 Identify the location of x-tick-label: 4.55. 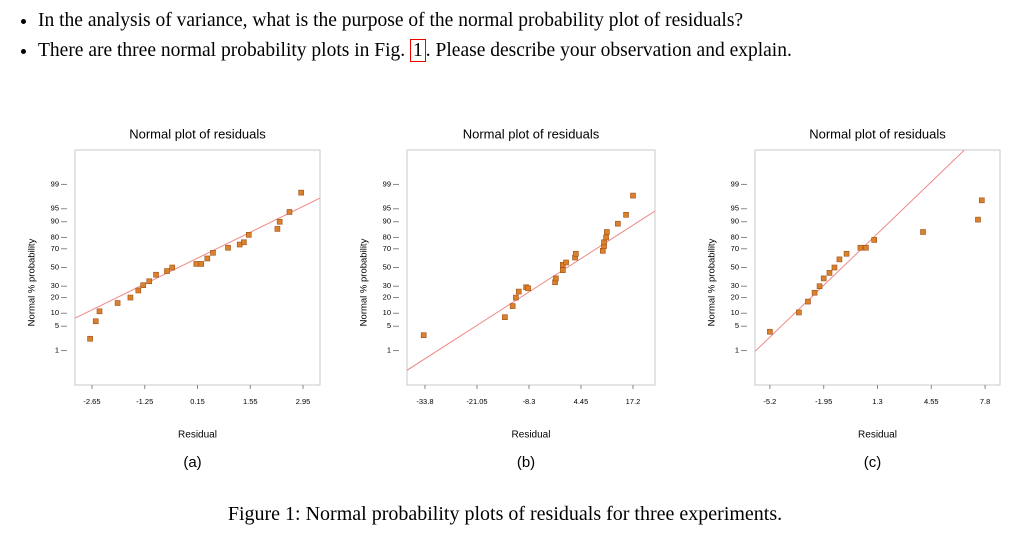
(931, 401).